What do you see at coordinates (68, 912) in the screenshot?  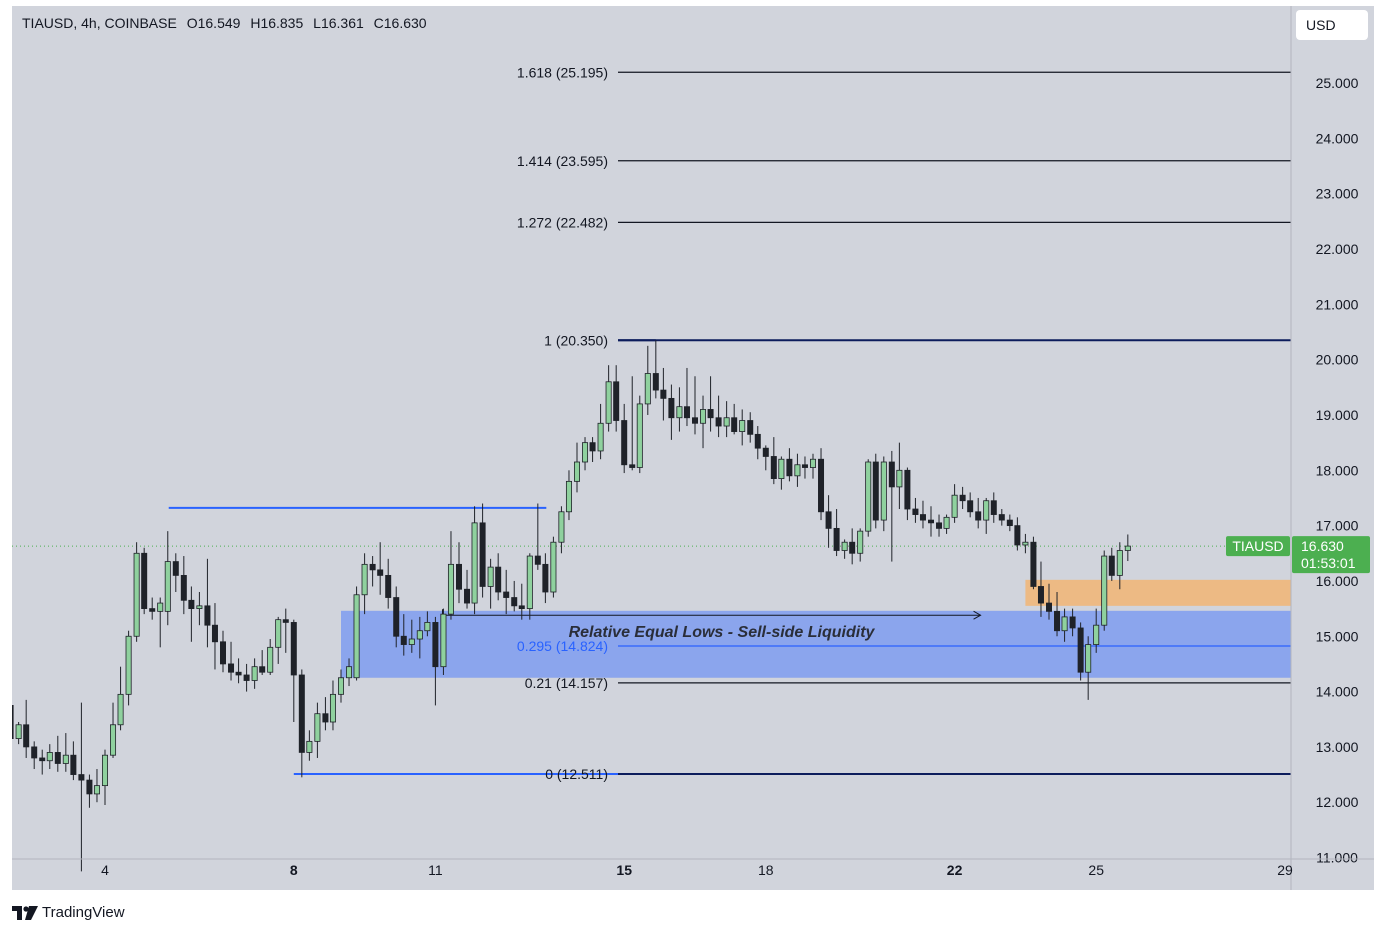 I see `tradingview-brand: TradingView` at bounding box center [68, 912].